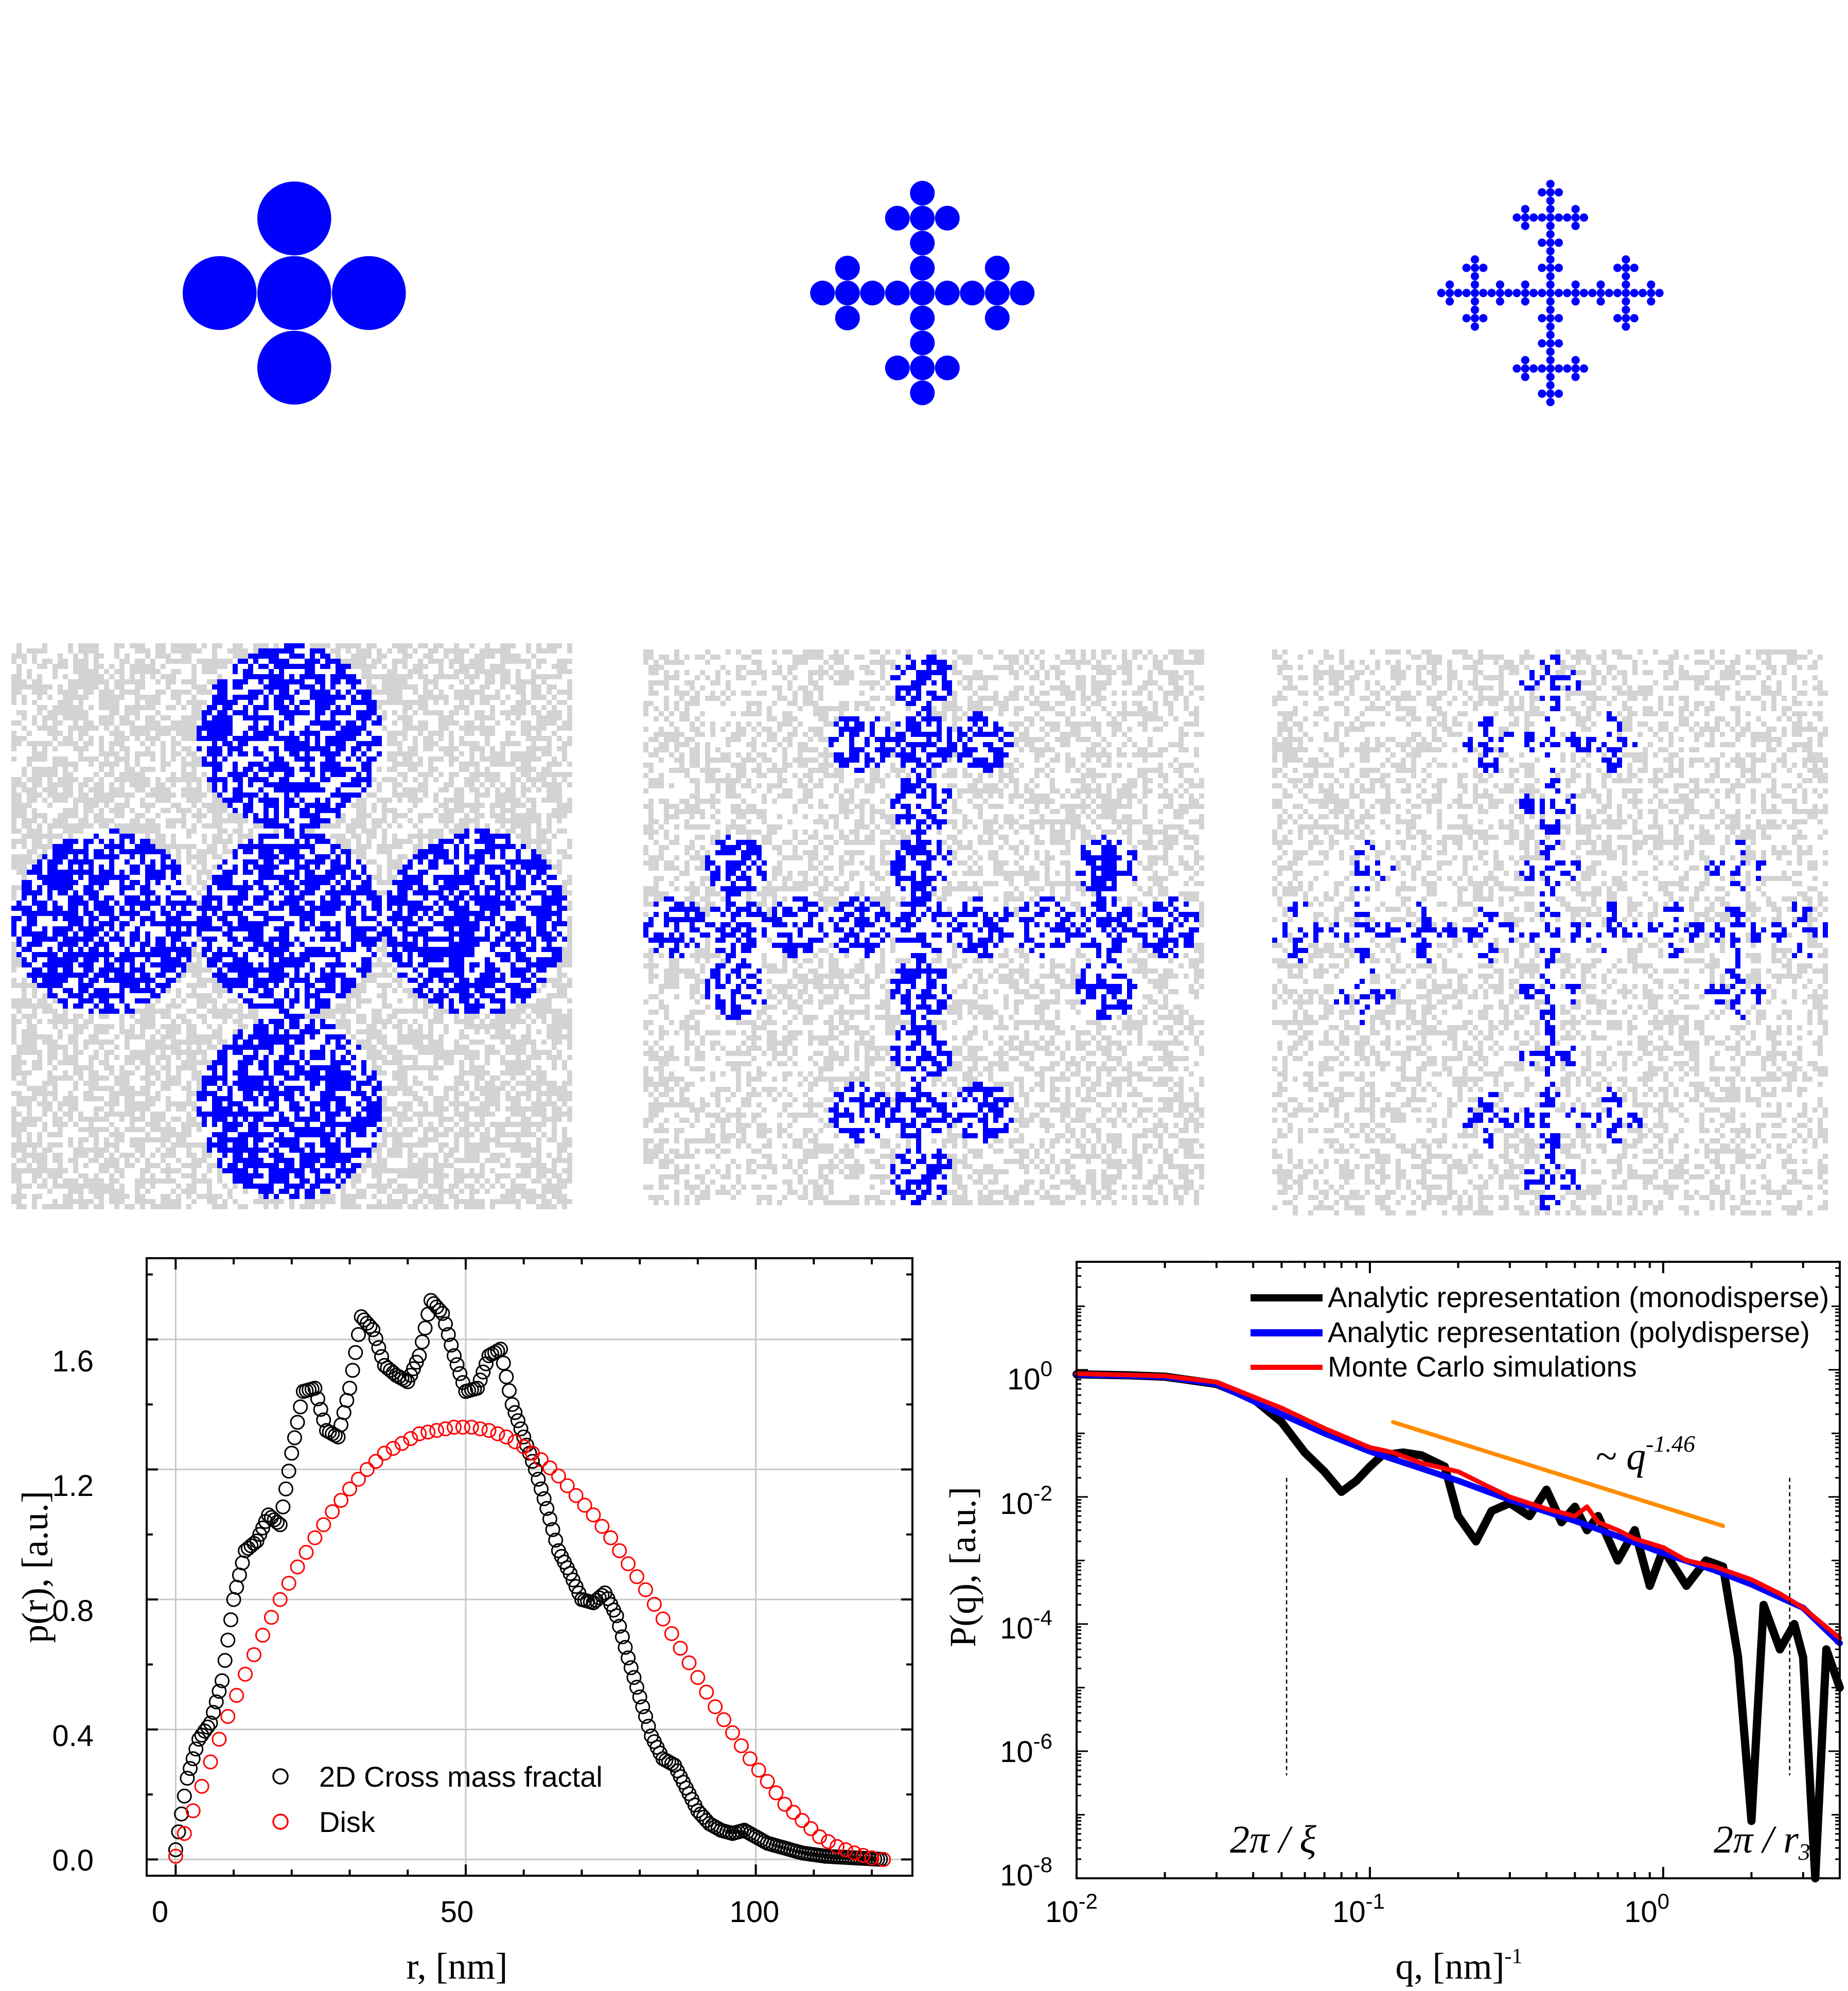 Image resolution: width=1848 pixels, height=1991 pixels. Describe the element at coordinates (1762, 1841) in the screenshot. I see `c2-annotation-r3: 2π / r3` at that location.